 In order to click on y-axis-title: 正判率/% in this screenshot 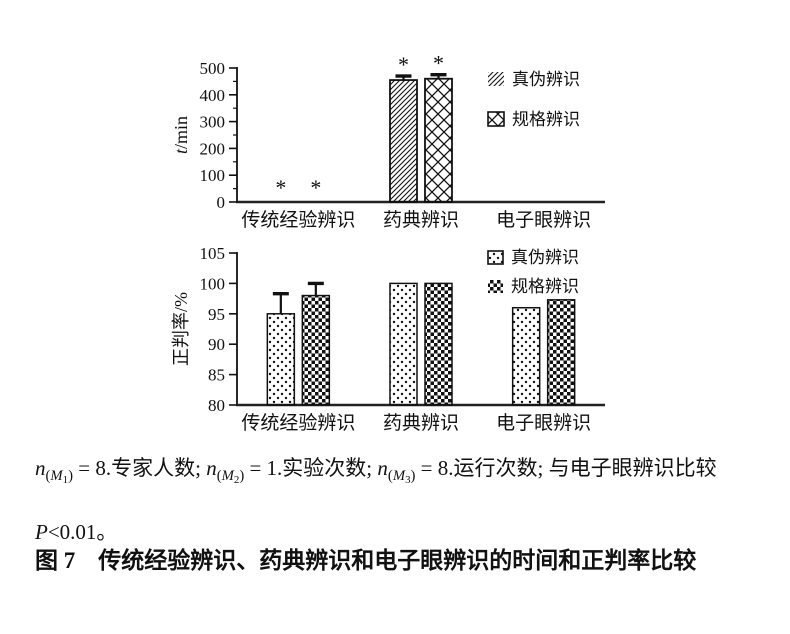, I will do `click(181, 329)`.